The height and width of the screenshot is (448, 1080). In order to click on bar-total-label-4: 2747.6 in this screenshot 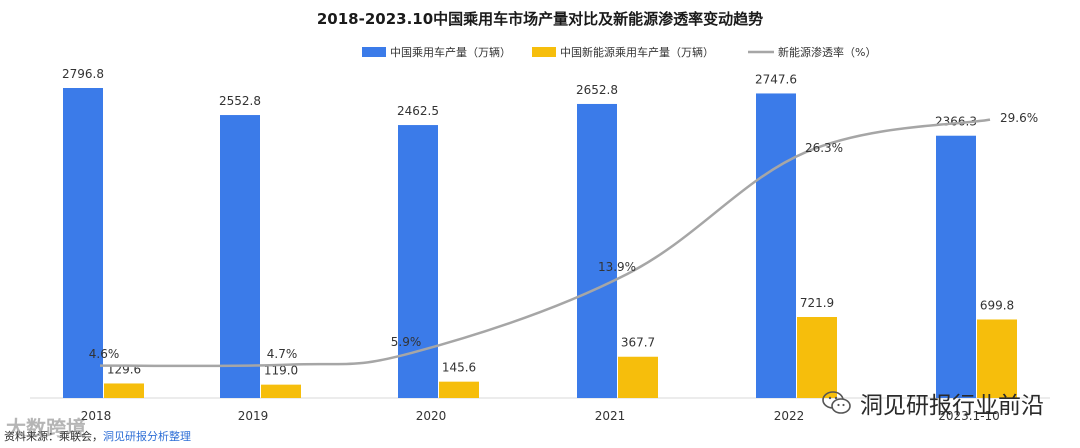, I will do `click(776, 79)`.